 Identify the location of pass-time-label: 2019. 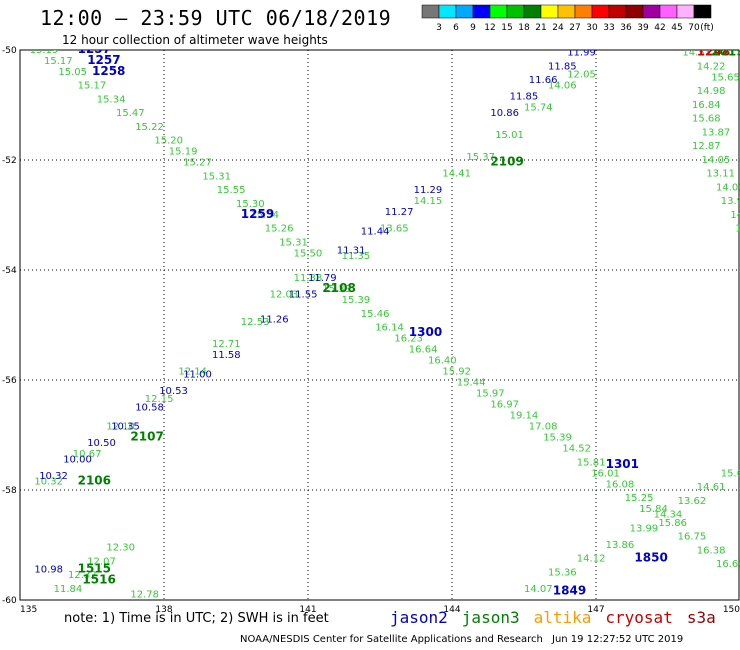
(725, 52).